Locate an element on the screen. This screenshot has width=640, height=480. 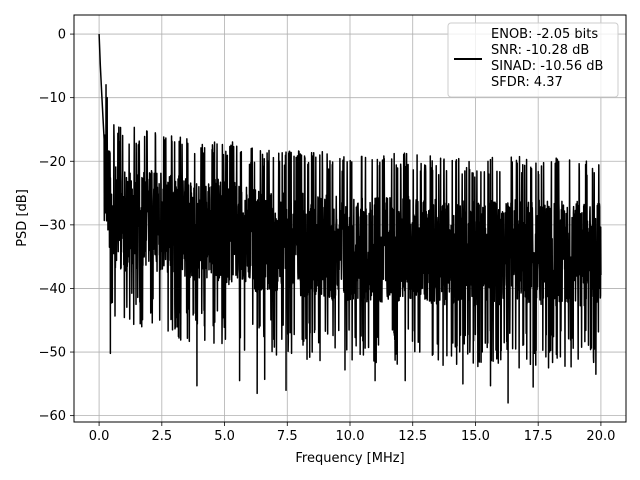
x-axis-label: Frequency [MHz] is located at coordinates (349, 458).